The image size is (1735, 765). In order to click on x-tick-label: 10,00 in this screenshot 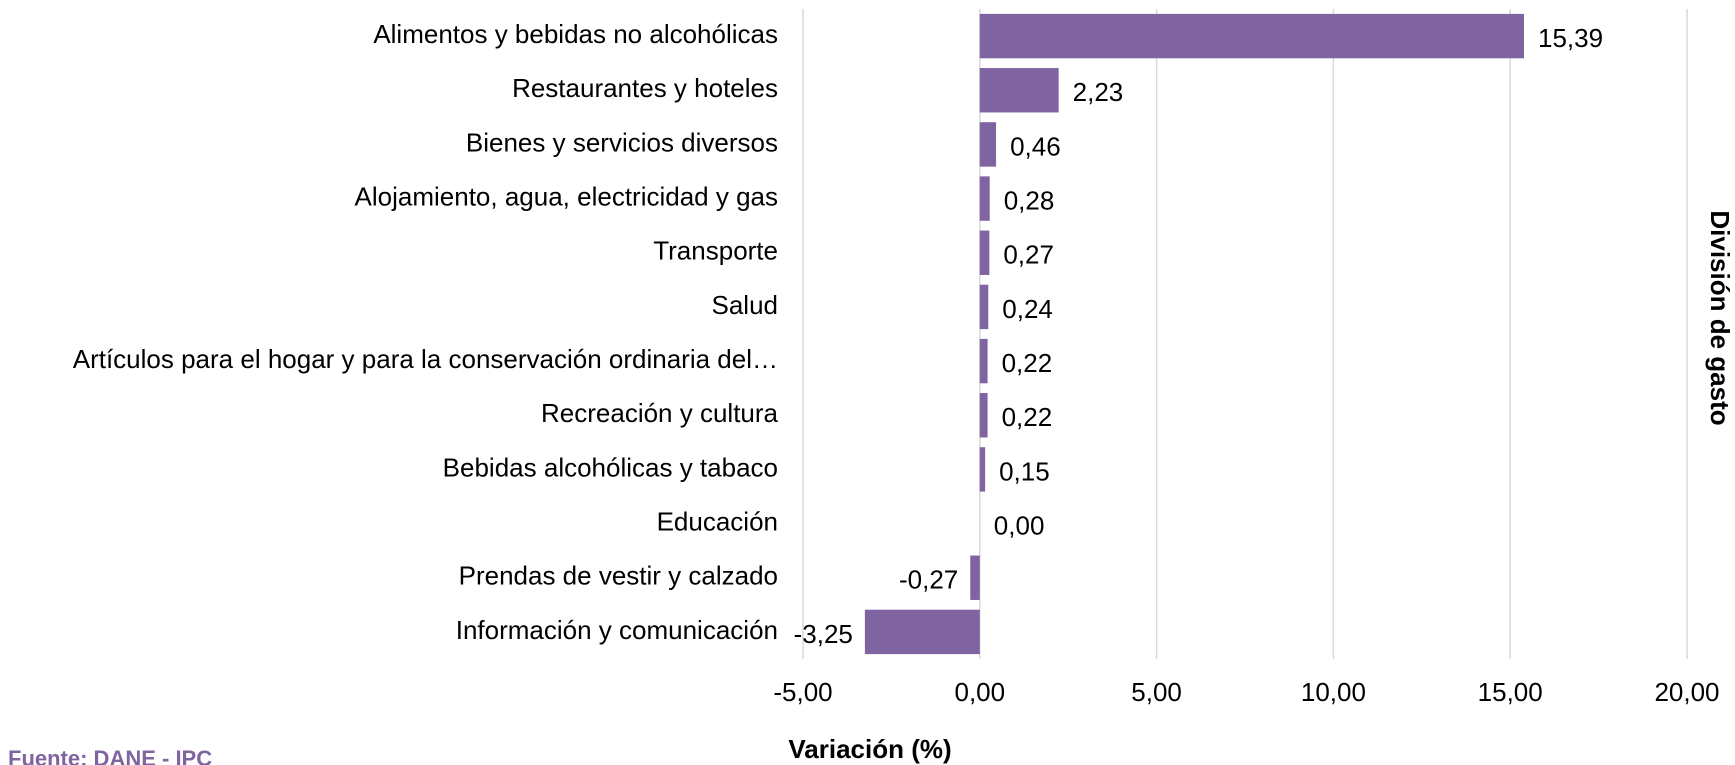, I will do `click(1333, 692)`.